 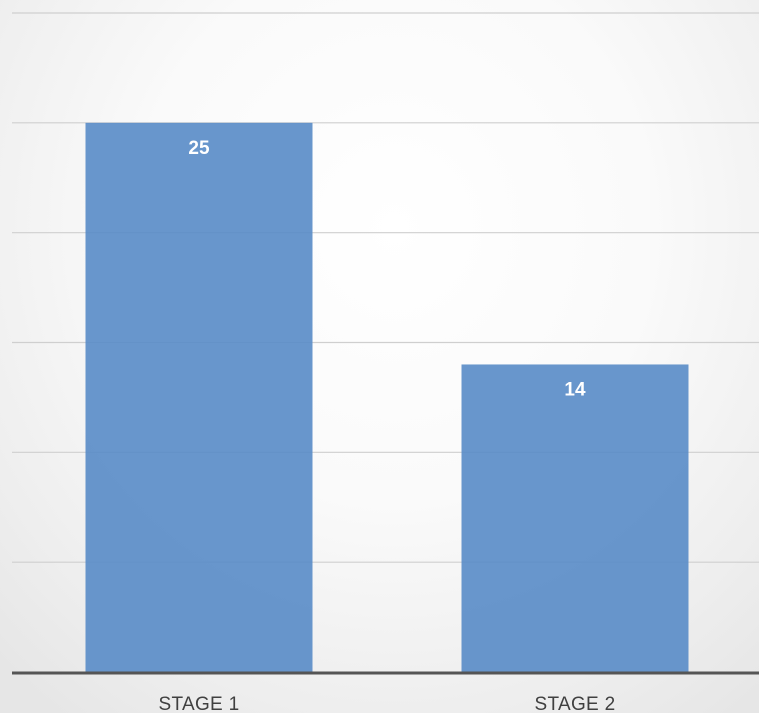 What do you see at coordinates (199, 703) in the screenshot?
I see `x-tick-label-1: STAGE 1` at bounding box center [199, 703].